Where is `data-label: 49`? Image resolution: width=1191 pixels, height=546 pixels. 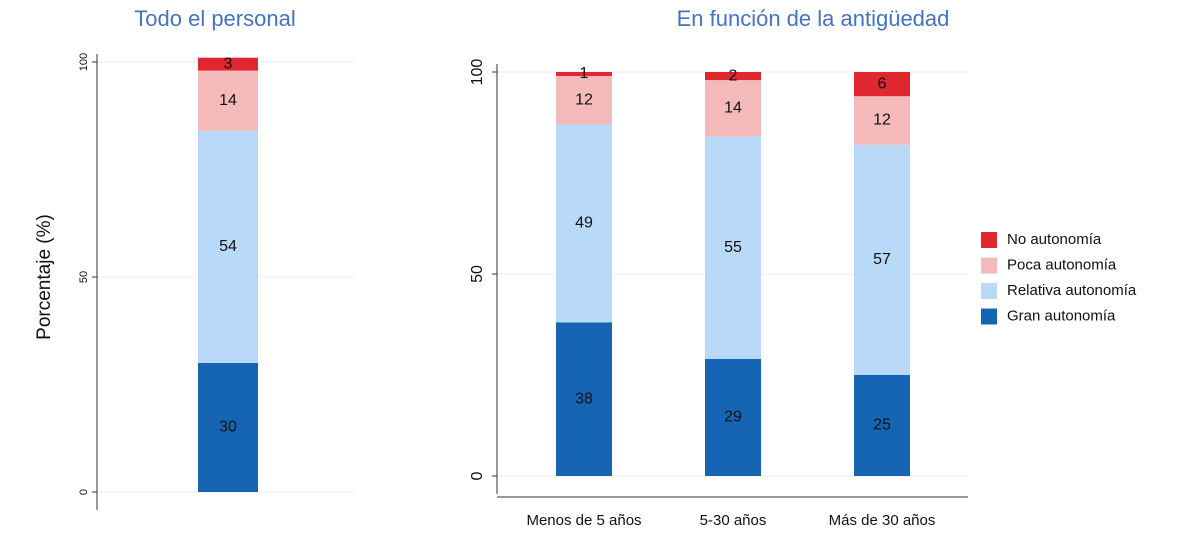 data-label: 49 is located at coordinates (584, 223).